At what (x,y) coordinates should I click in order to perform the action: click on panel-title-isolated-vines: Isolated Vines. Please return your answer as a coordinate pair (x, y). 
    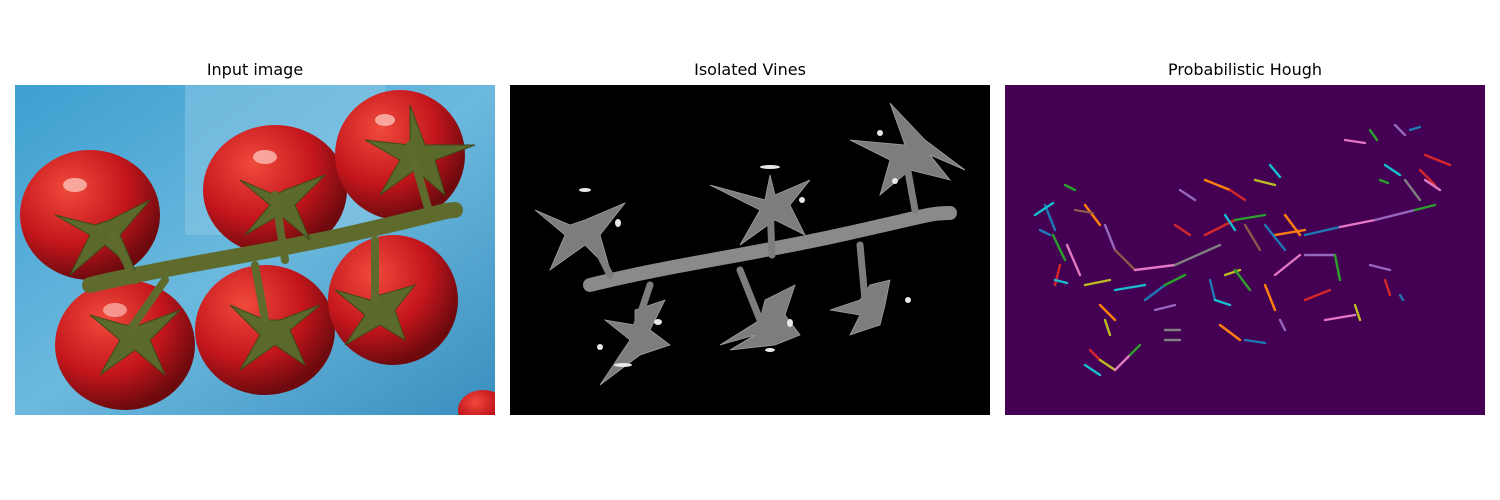
    Looking at the image, I should click on (750, 69).